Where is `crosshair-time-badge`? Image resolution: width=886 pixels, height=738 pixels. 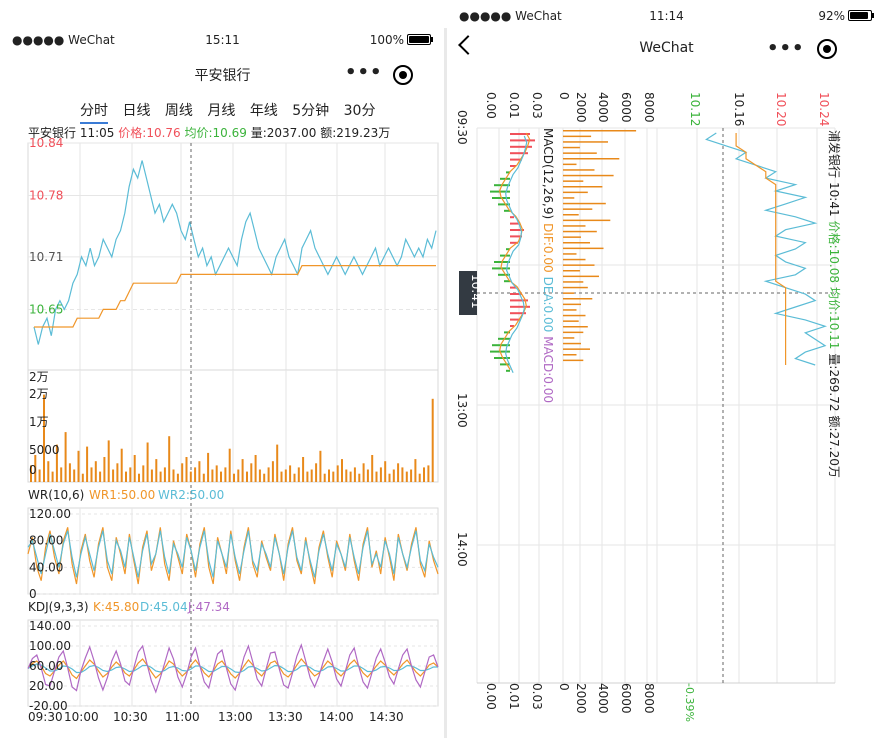
crosshair-time-badge is located at coordinates (468, 293).